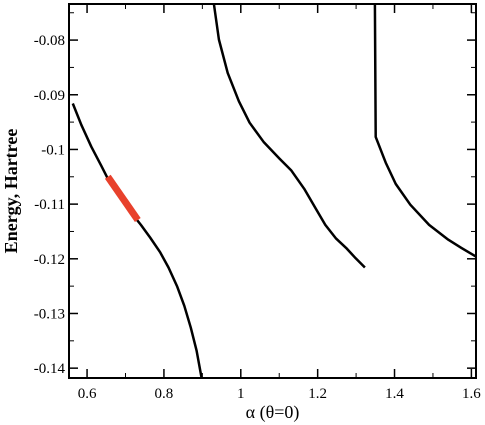 This screenshot has width=485, height=425. Describe the element at coordinates (49, 205) in the screenshot. I see `y-tick-label: -0.11` at that location.